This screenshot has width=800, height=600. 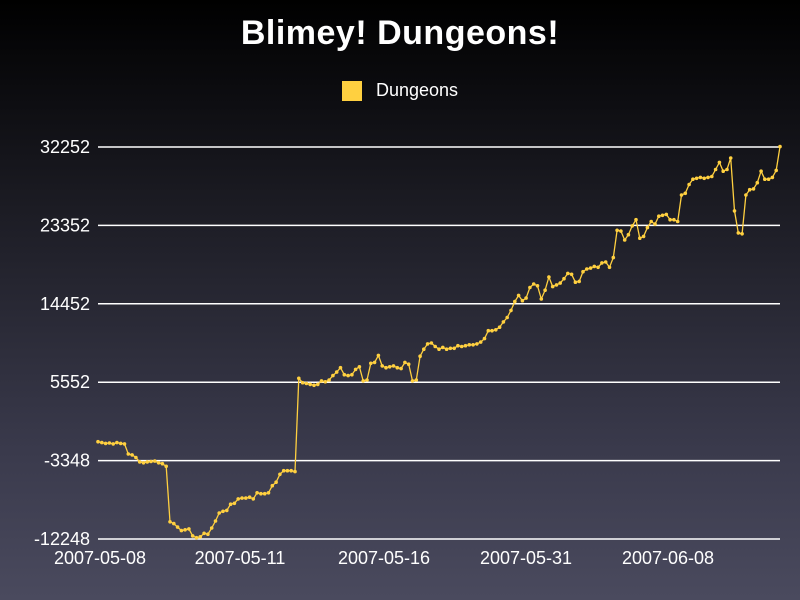 I want to click on x-tick-label: 2007-06-08, so click(x=668, y=558).